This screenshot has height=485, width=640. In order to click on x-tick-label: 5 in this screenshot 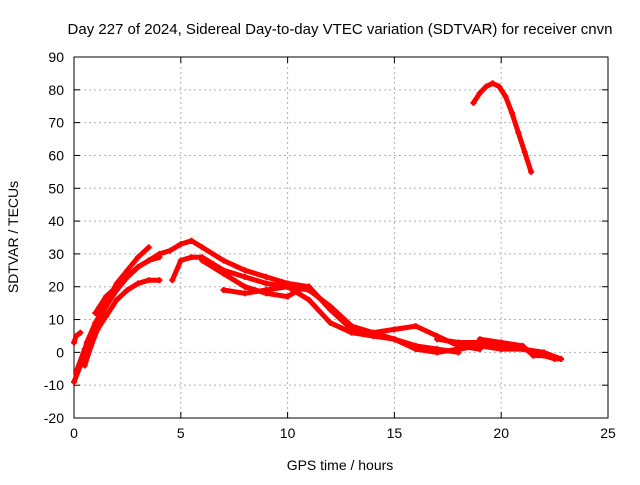, I will do `click(181, 433)`.